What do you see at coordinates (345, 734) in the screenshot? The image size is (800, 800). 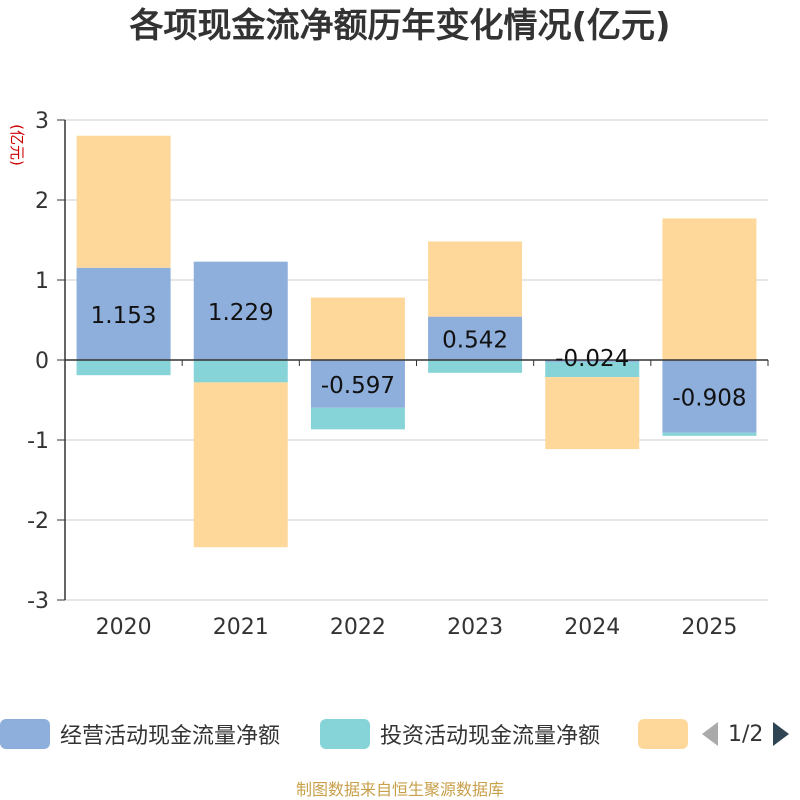 I see `legend-swatch-investing` at bounding box center [345, 734].